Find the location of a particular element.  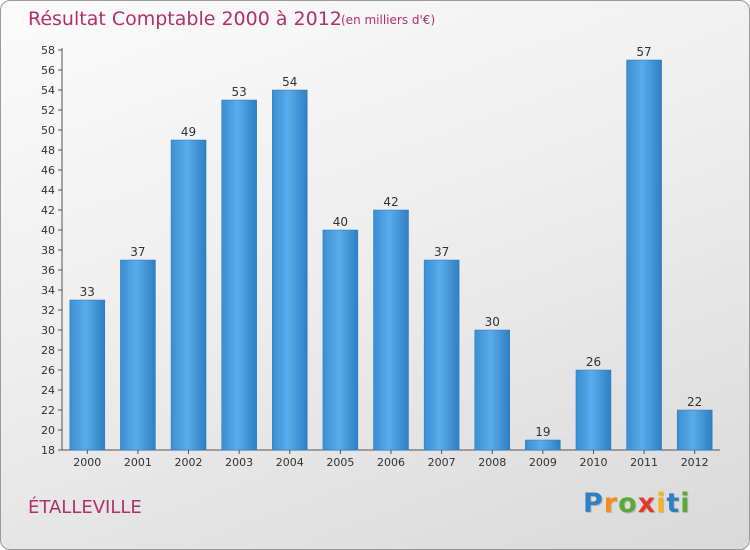

y-tick-label: 18 is located at coordinates (48, 450).